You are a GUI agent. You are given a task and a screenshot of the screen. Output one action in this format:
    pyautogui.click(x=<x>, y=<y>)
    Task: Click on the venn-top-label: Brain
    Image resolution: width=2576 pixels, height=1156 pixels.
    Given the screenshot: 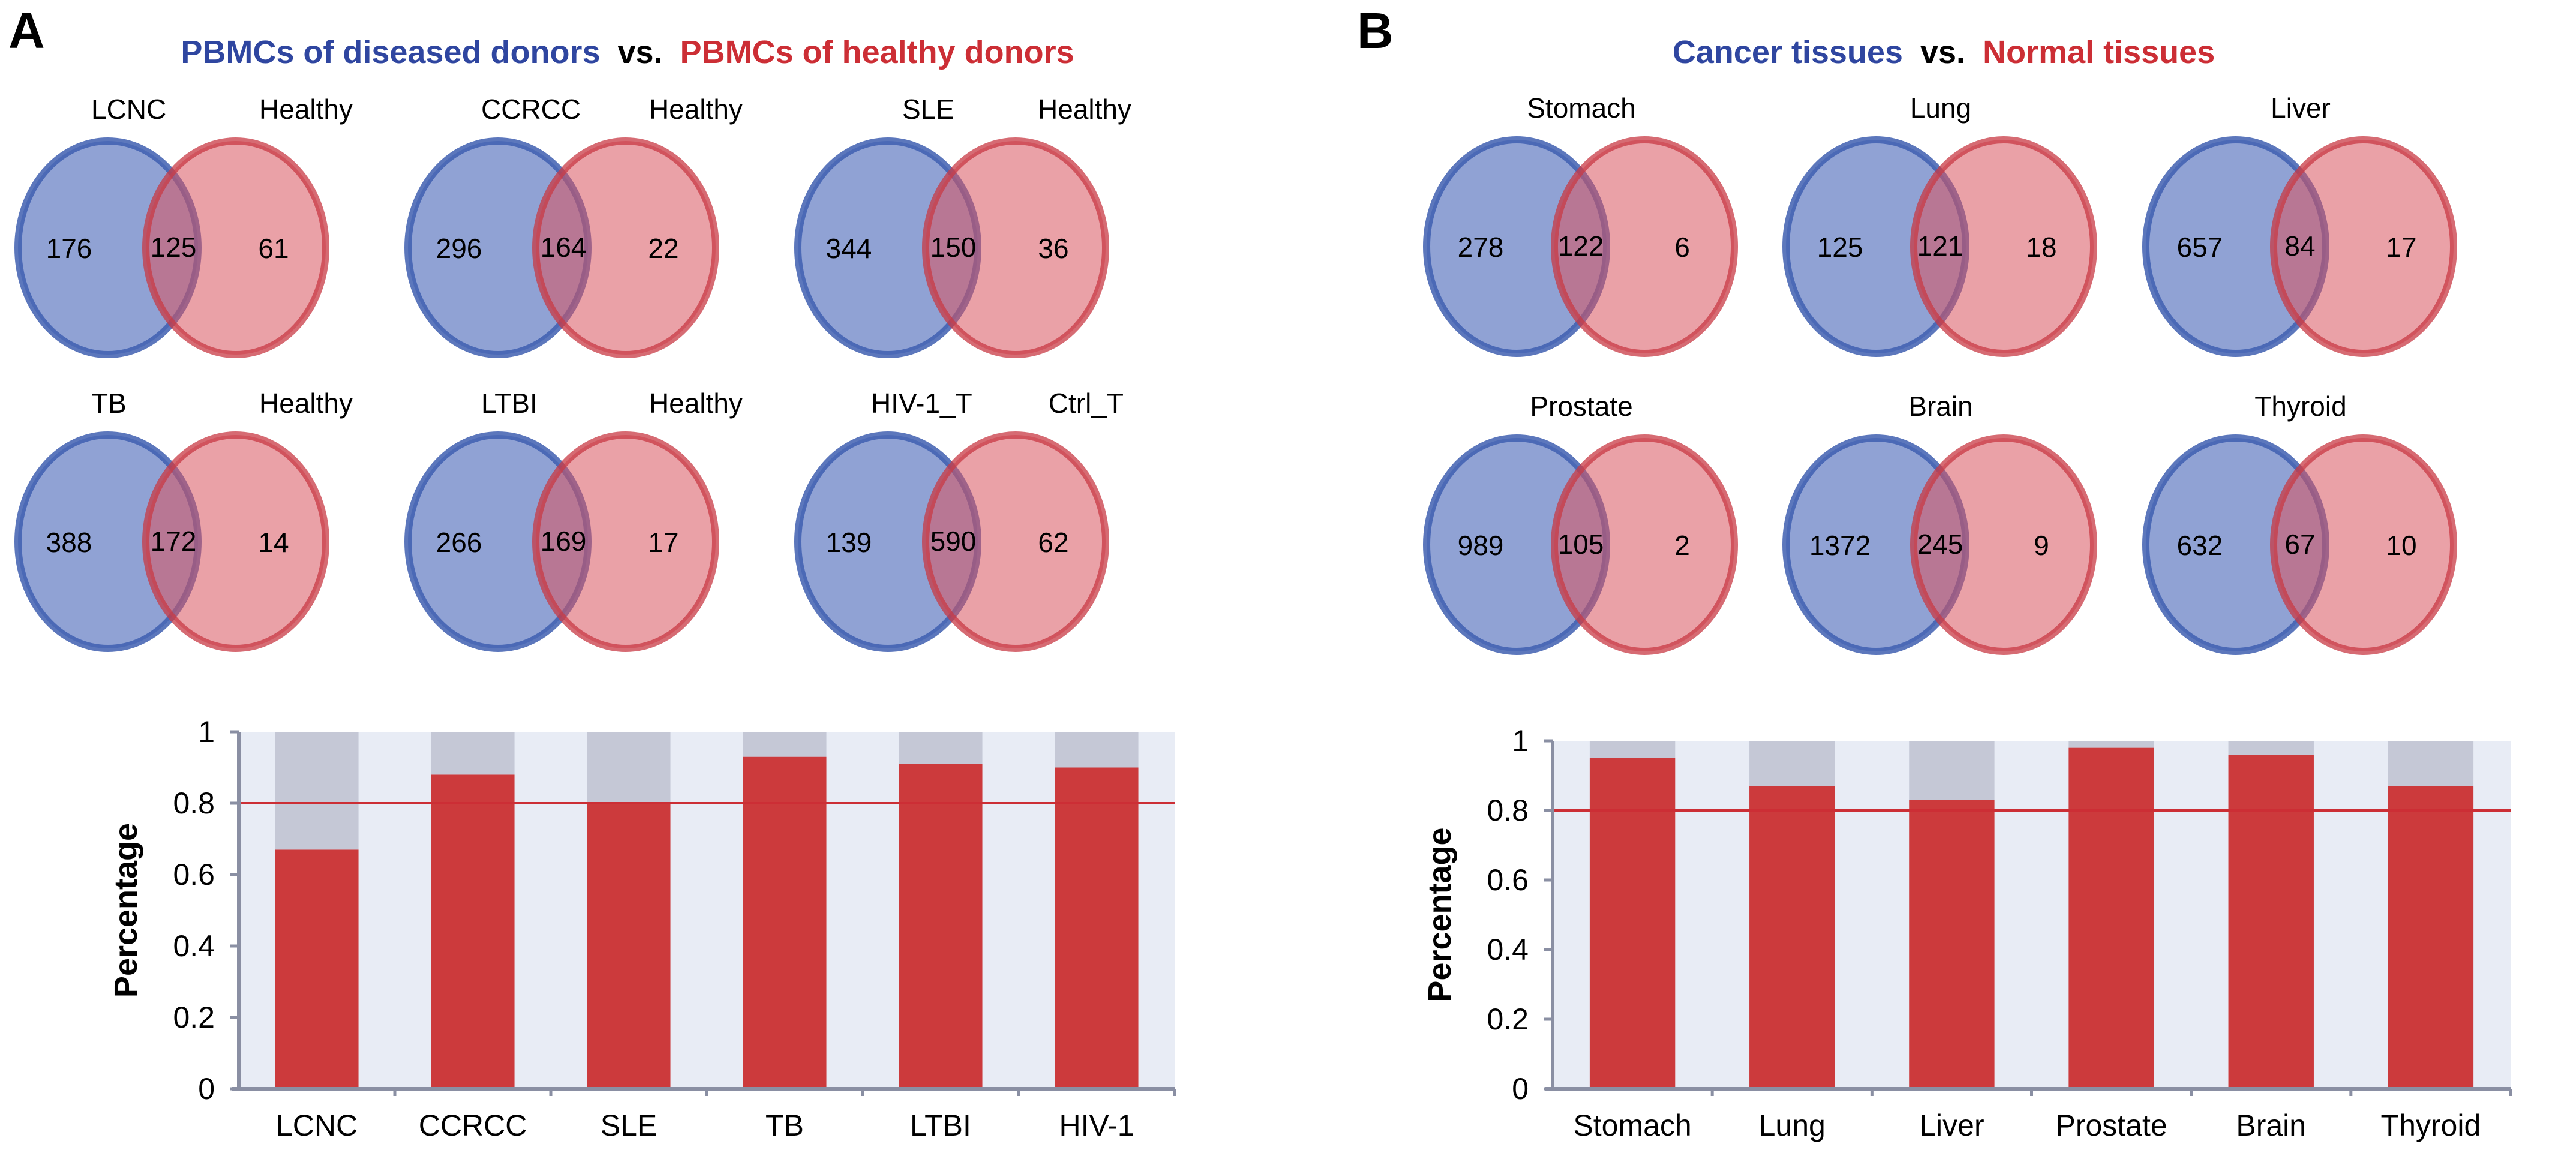 What is the action you would take?
    pyautogui.click(x=1940, y=407)
    